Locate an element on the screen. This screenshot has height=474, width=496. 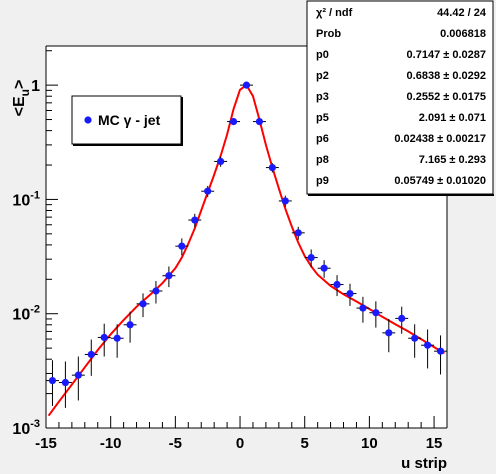
legend-marker is located at coordinates (88, 120).